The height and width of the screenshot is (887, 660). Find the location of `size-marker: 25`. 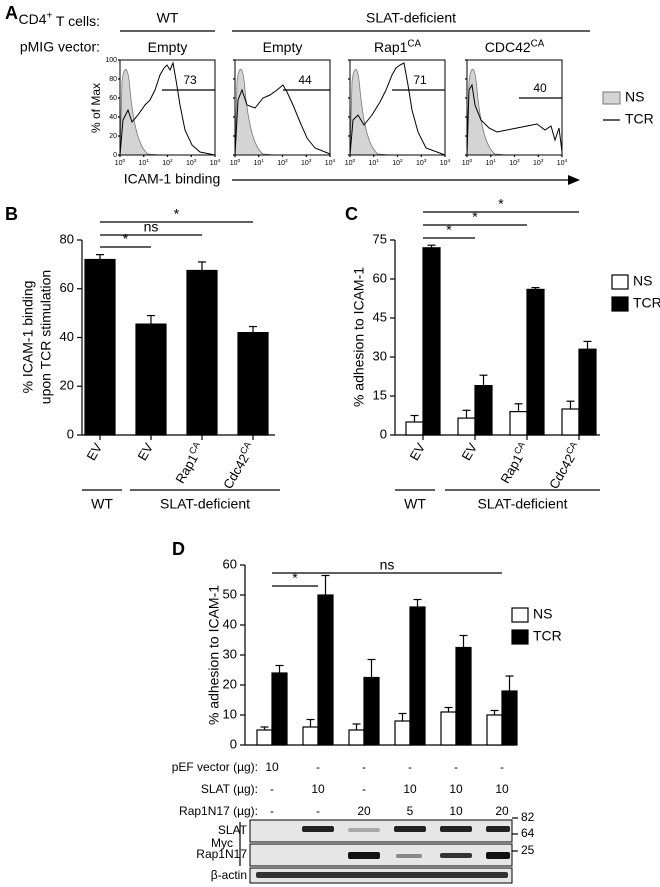

size-marker: 25 is located at coordinates (528, 850).